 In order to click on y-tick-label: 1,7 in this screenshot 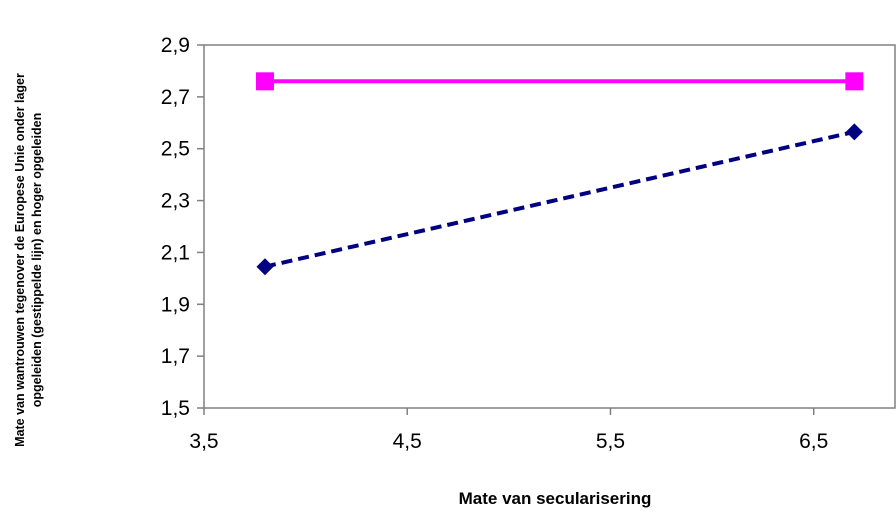, I will do `click(175, 356)`.